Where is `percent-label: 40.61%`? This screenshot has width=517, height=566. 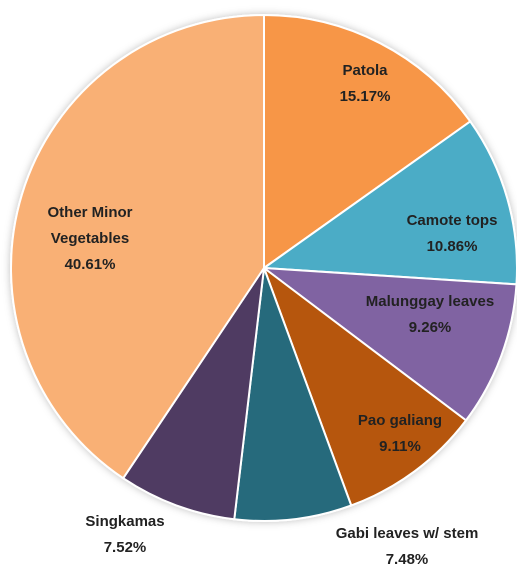
percent-label: 40.61% is located at coordinates (90, 264).